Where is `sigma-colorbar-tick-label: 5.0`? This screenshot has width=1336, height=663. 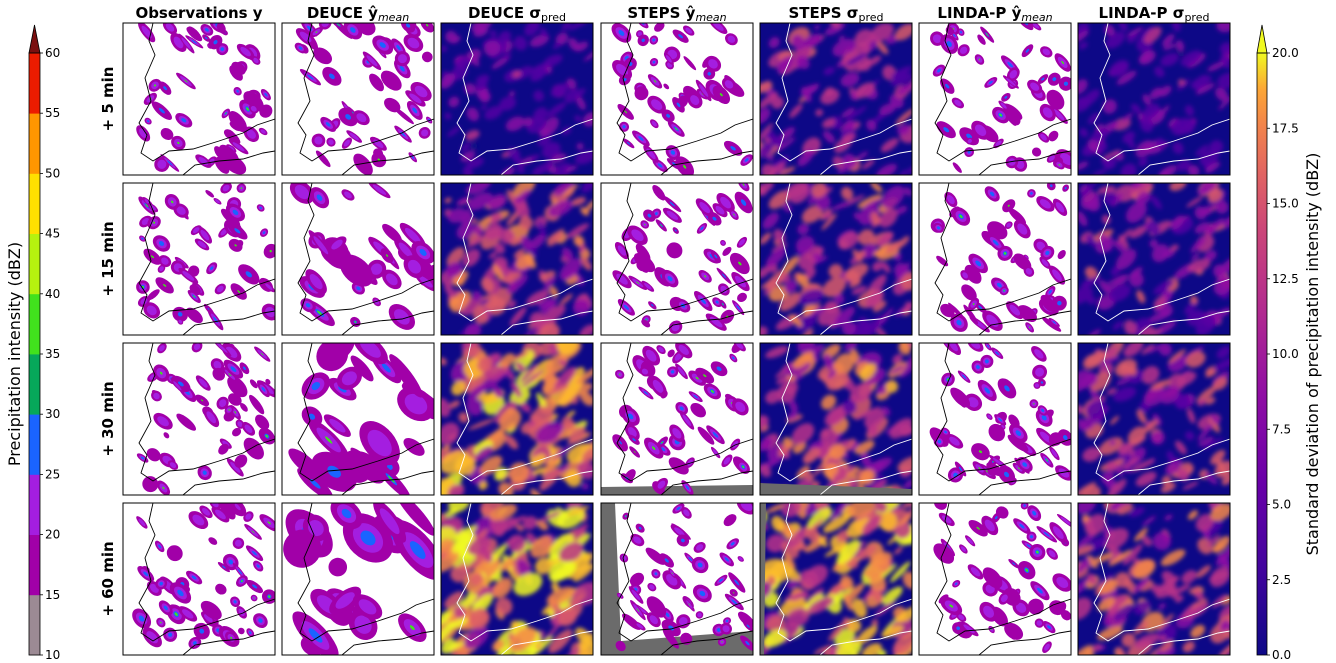
sigma-colorbar-tick-label: 5.0 is located at coordinates (1281, 505).